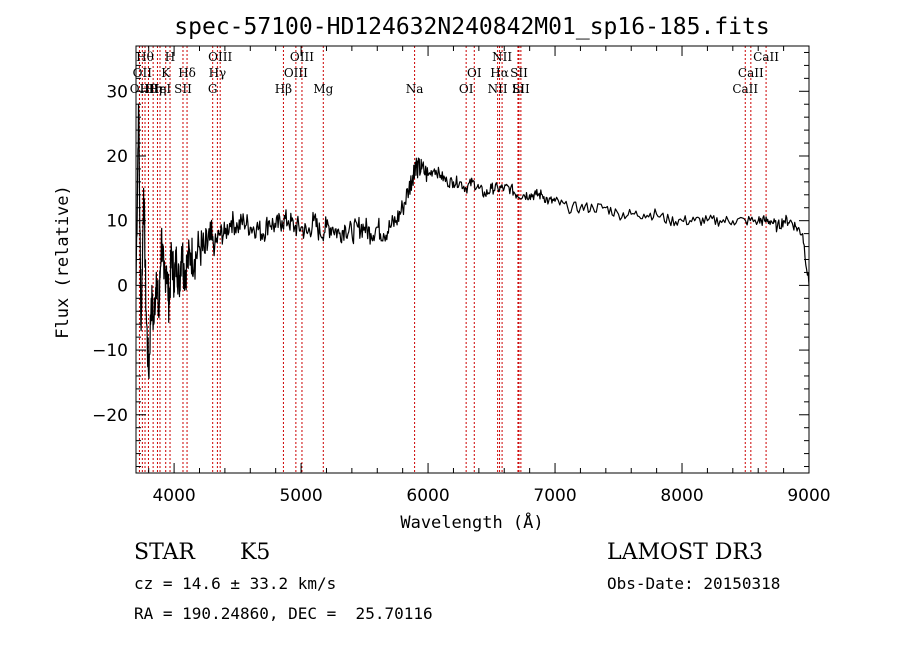  What do you see at coordinates (694, 583) in the screenshot?
I see `obs-date: Obs-Date: 20150318` at bounding box center [694, 583].